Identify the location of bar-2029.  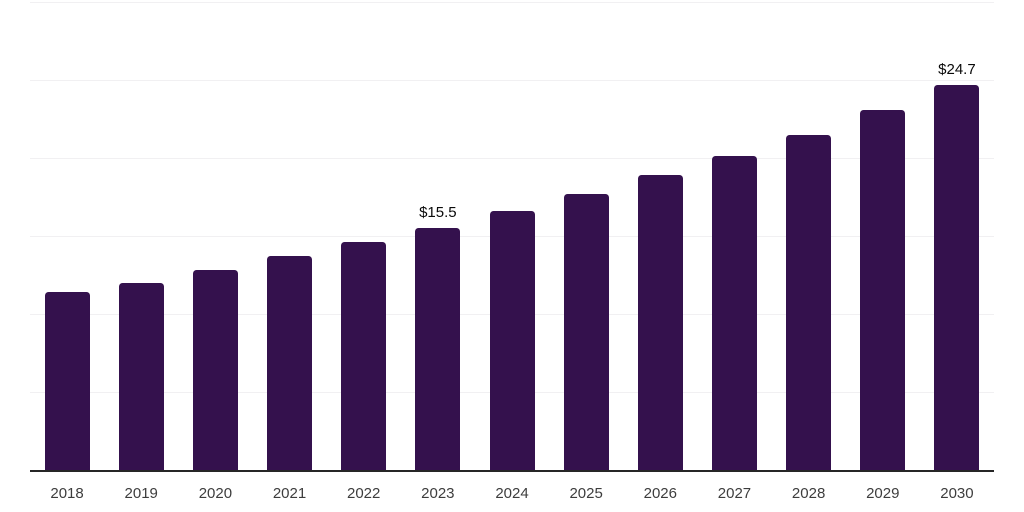
(883, 289).